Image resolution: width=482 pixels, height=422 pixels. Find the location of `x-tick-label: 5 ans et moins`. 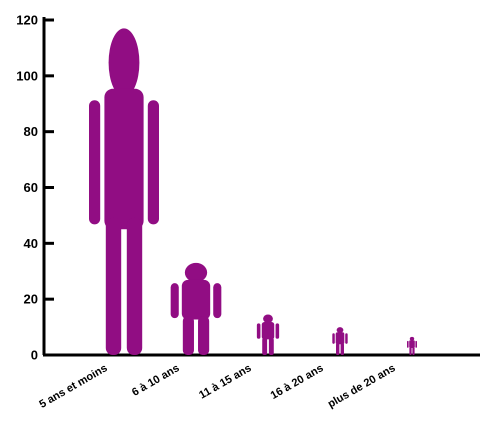

x-tick-label: 5 ans et moins is located at coordinates (73, 386).